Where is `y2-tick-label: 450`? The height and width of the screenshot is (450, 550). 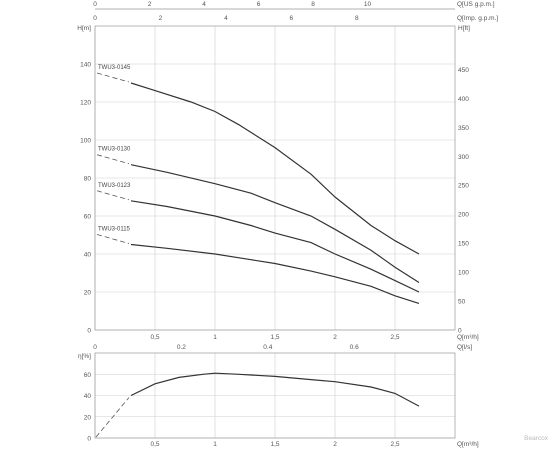
y2-tick-label: 450 is located at coordinates (463, 70).